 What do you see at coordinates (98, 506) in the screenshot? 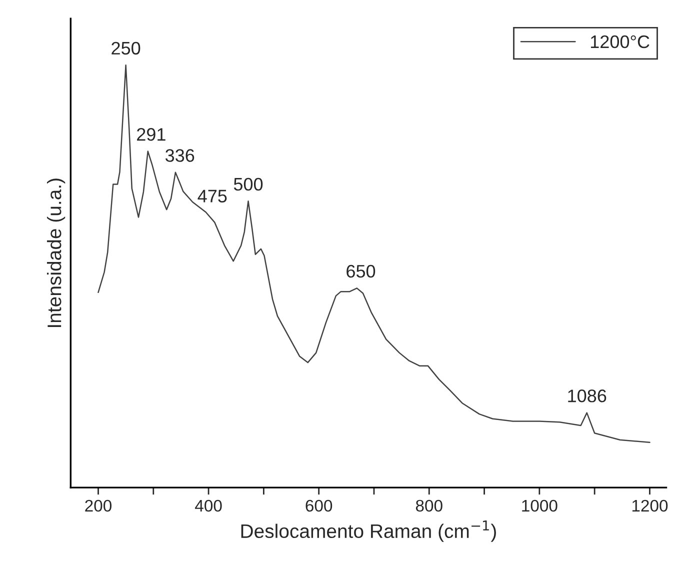
I see `x-tick-label: 200` at bounding box center [98, 506].